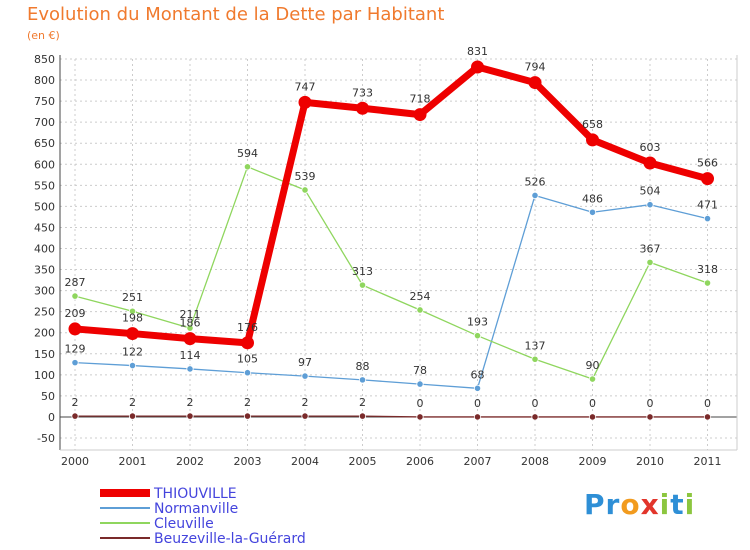 The height and width of the screenshot is (550, 750). Describe the element at coordinates (595, 504) in the screenshot. I see `logo-letter: P` at that location.